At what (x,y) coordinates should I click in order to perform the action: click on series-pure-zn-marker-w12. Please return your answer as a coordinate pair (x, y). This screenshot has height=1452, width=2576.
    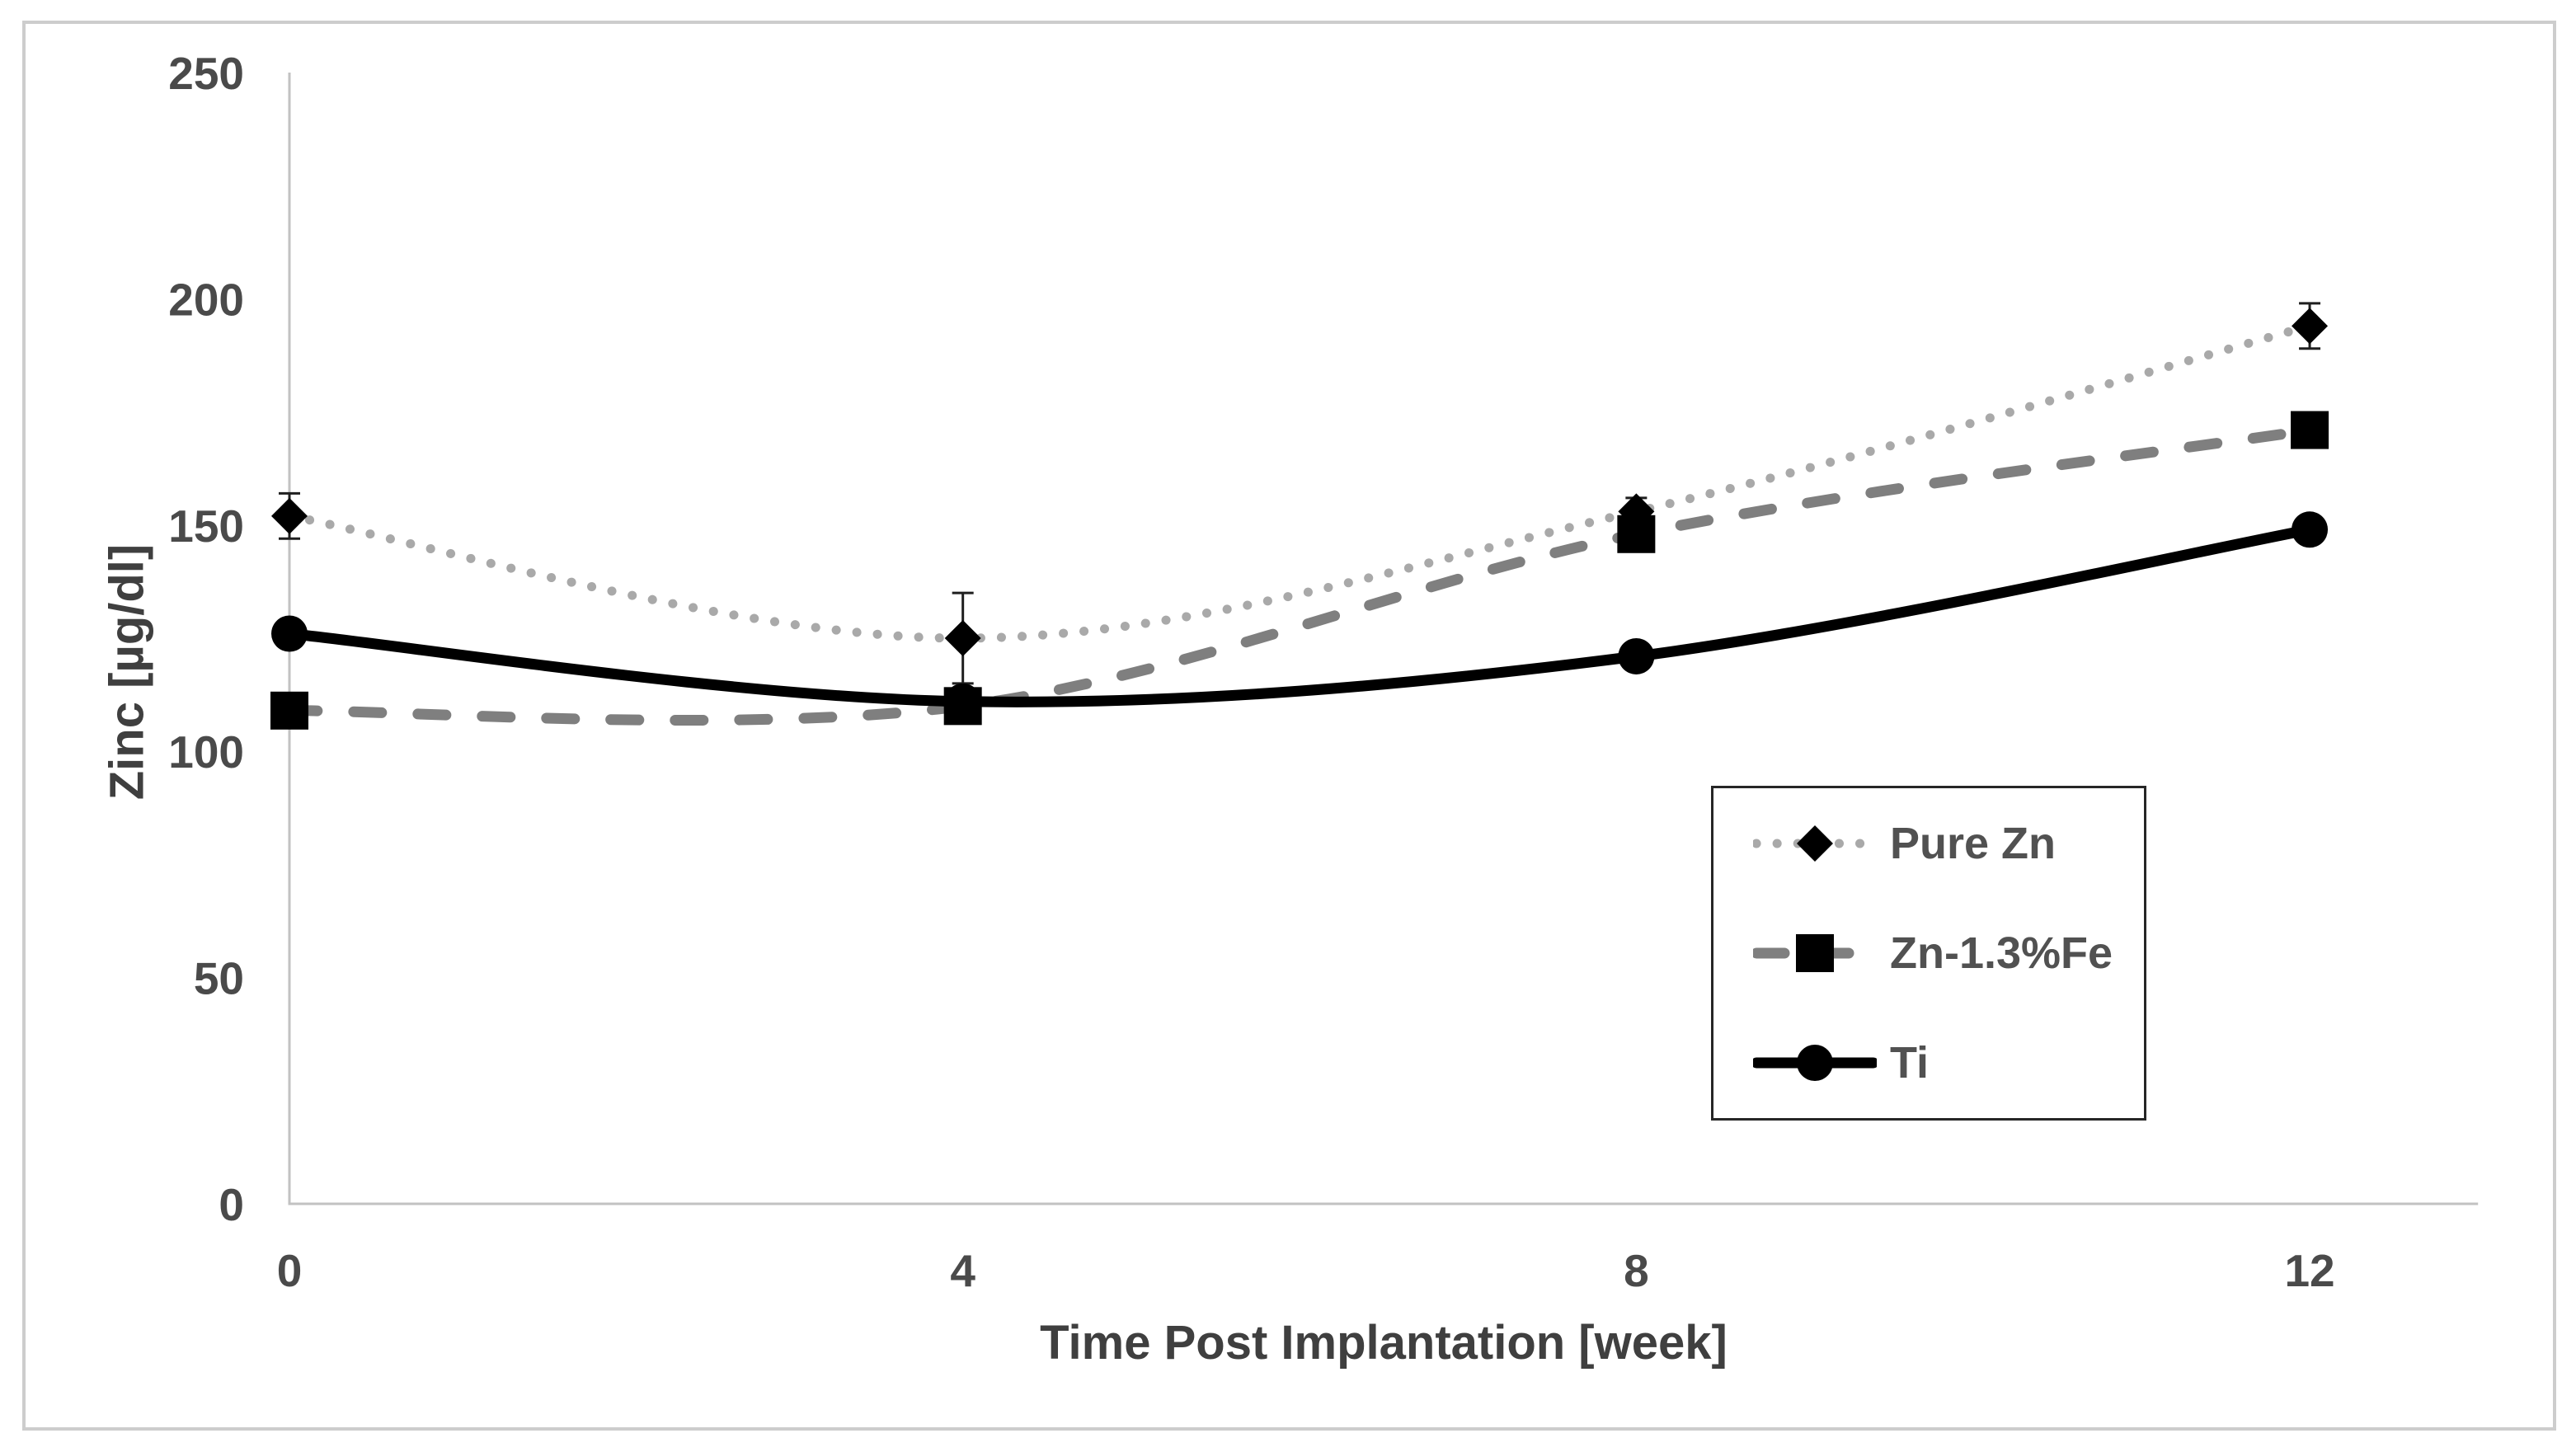
    Looking at the image, I should click on (2310, 326).